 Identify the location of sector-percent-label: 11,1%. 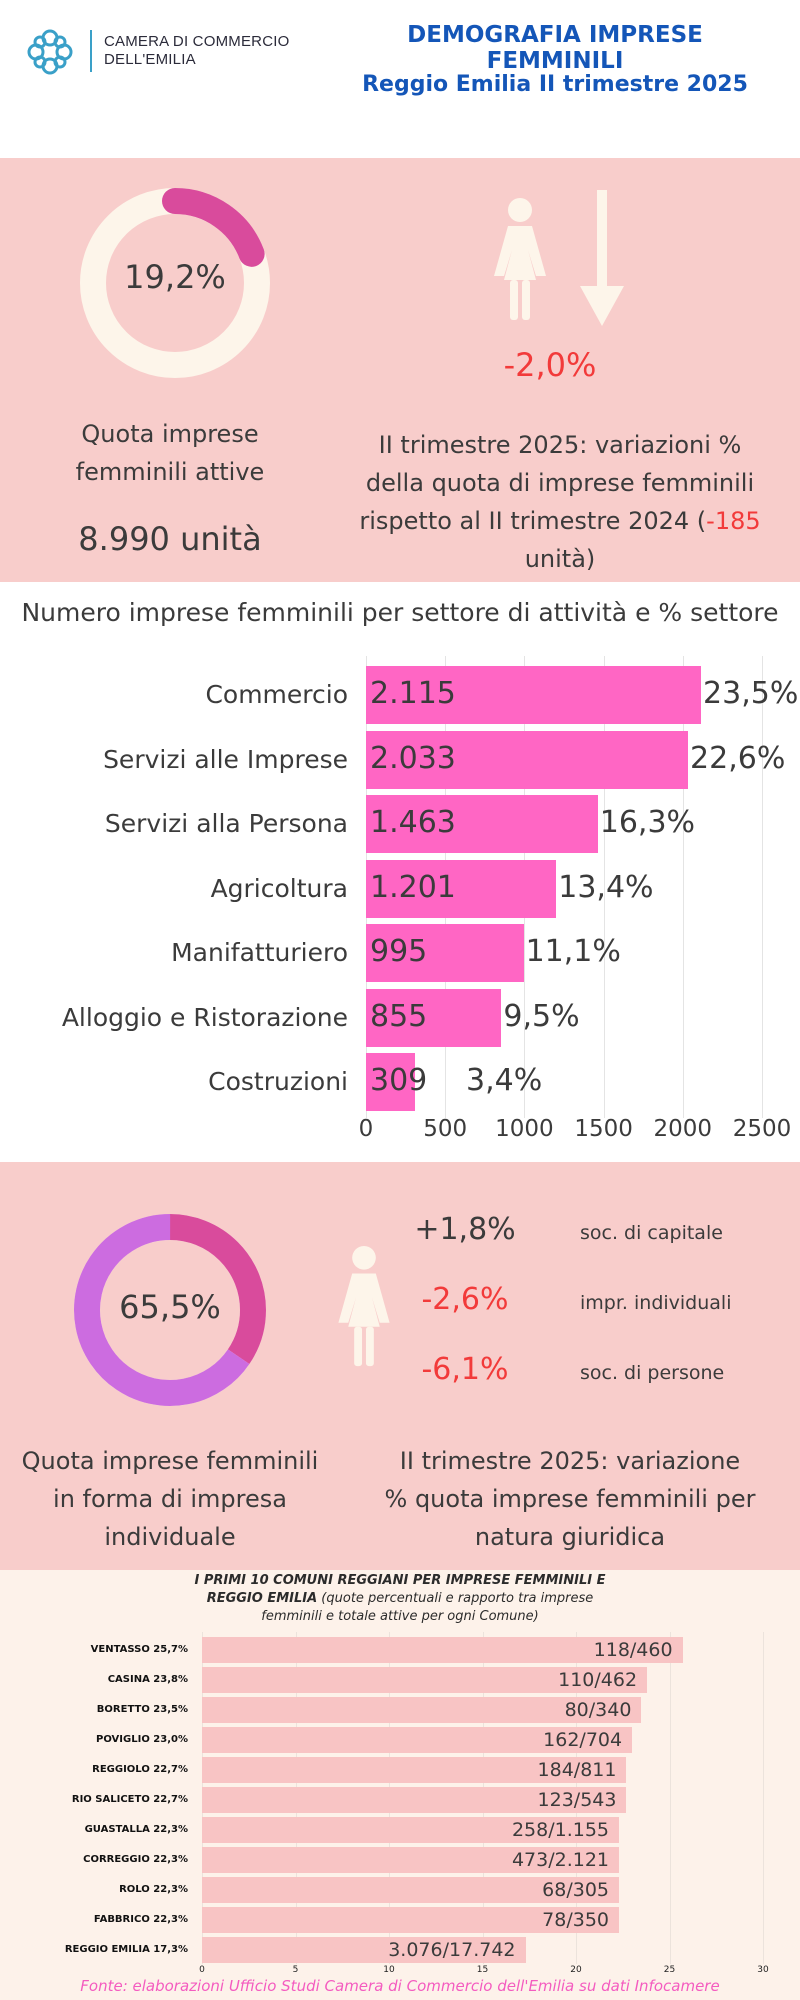
(573, 951).